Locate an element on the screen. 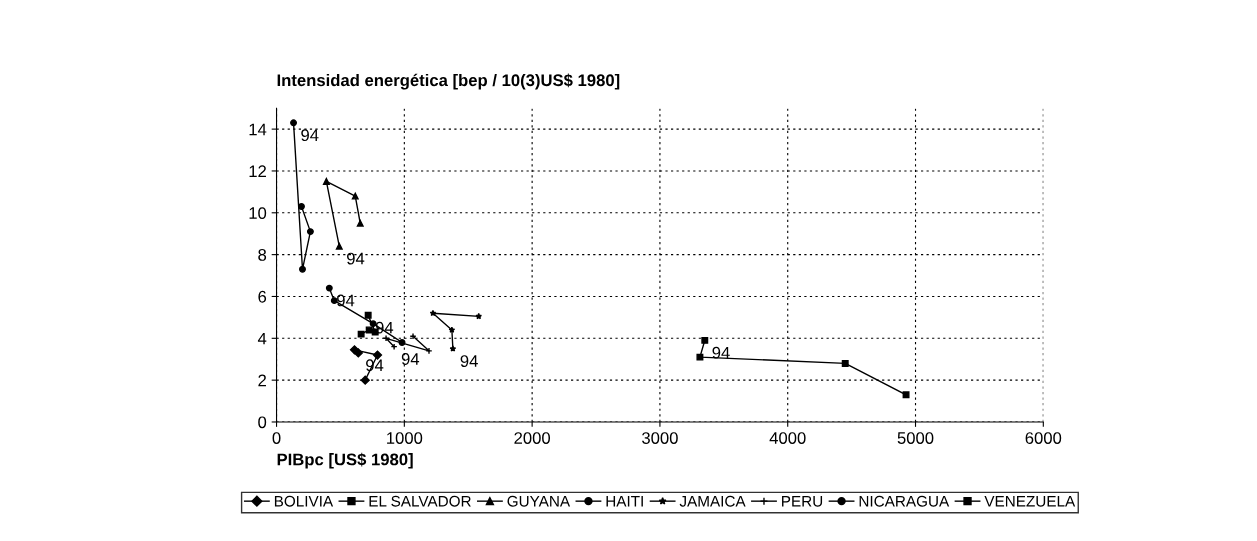 The width and height of the screenshot is (1257, 541). x-tick-label: 4000 is located at coordinates (787, 438).